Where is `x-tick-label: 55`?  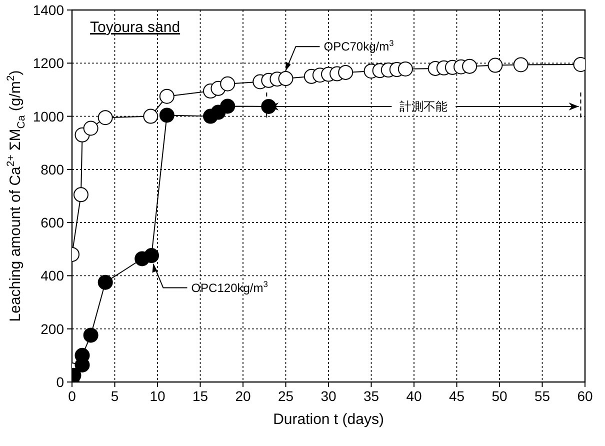
x-tick-label: 55 is located at coordinates (542, 396).